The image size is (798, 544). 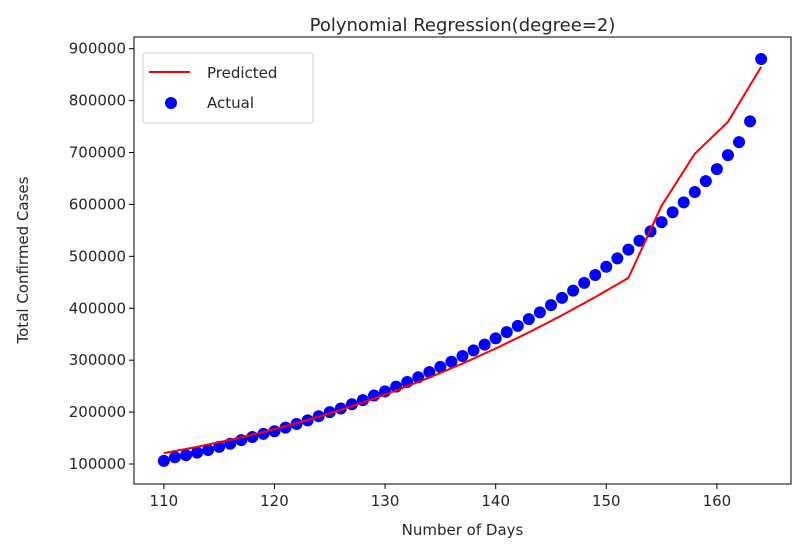 I want to click on y-axis-label: Total Confirmed Cases, so click(x=23, y=260).